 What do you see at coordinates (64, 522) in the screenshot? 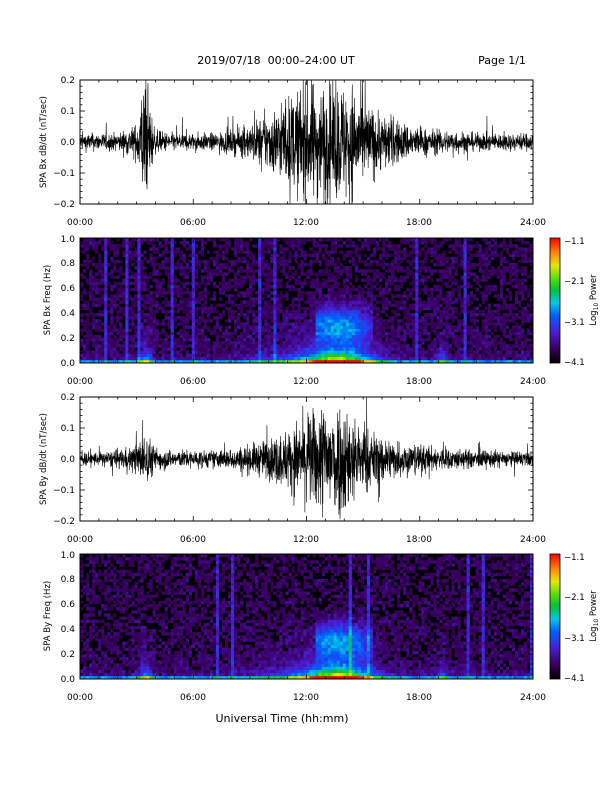
I see `by-ytick-0: −0.2` at bounding box center [64, 522].